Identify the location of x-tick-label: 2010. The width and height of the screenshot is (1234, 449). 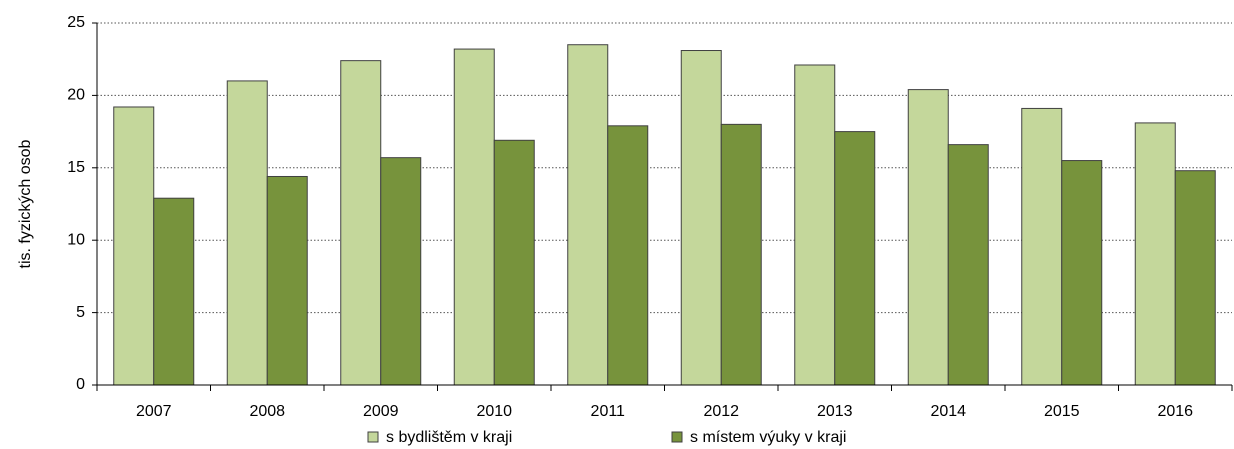
(494, 411).